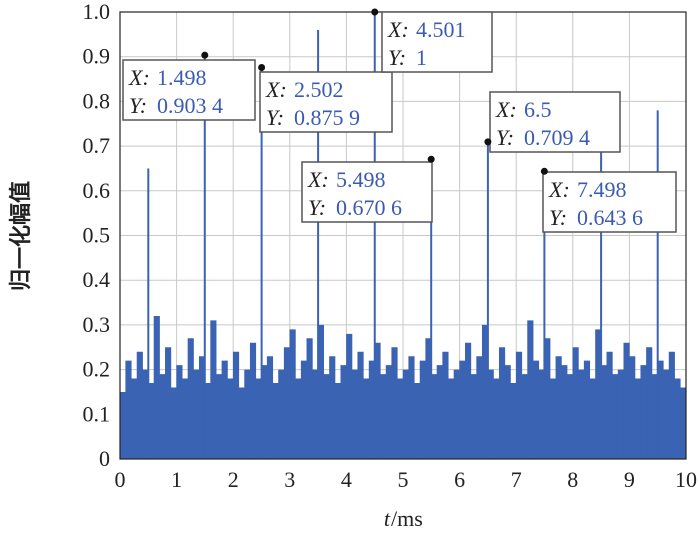  What do you see at coordinates (610, 217) in the screenshot?
I see `datatip-y-value: 0.643 6` at bounding box center [610, 217].